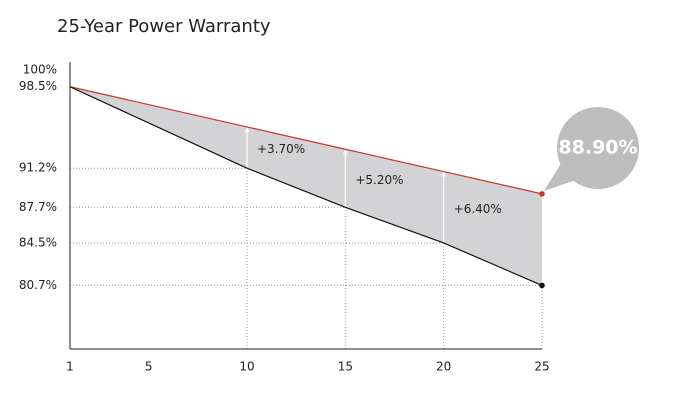  I want to click on x-tick-label: 25, so click(541, 367).